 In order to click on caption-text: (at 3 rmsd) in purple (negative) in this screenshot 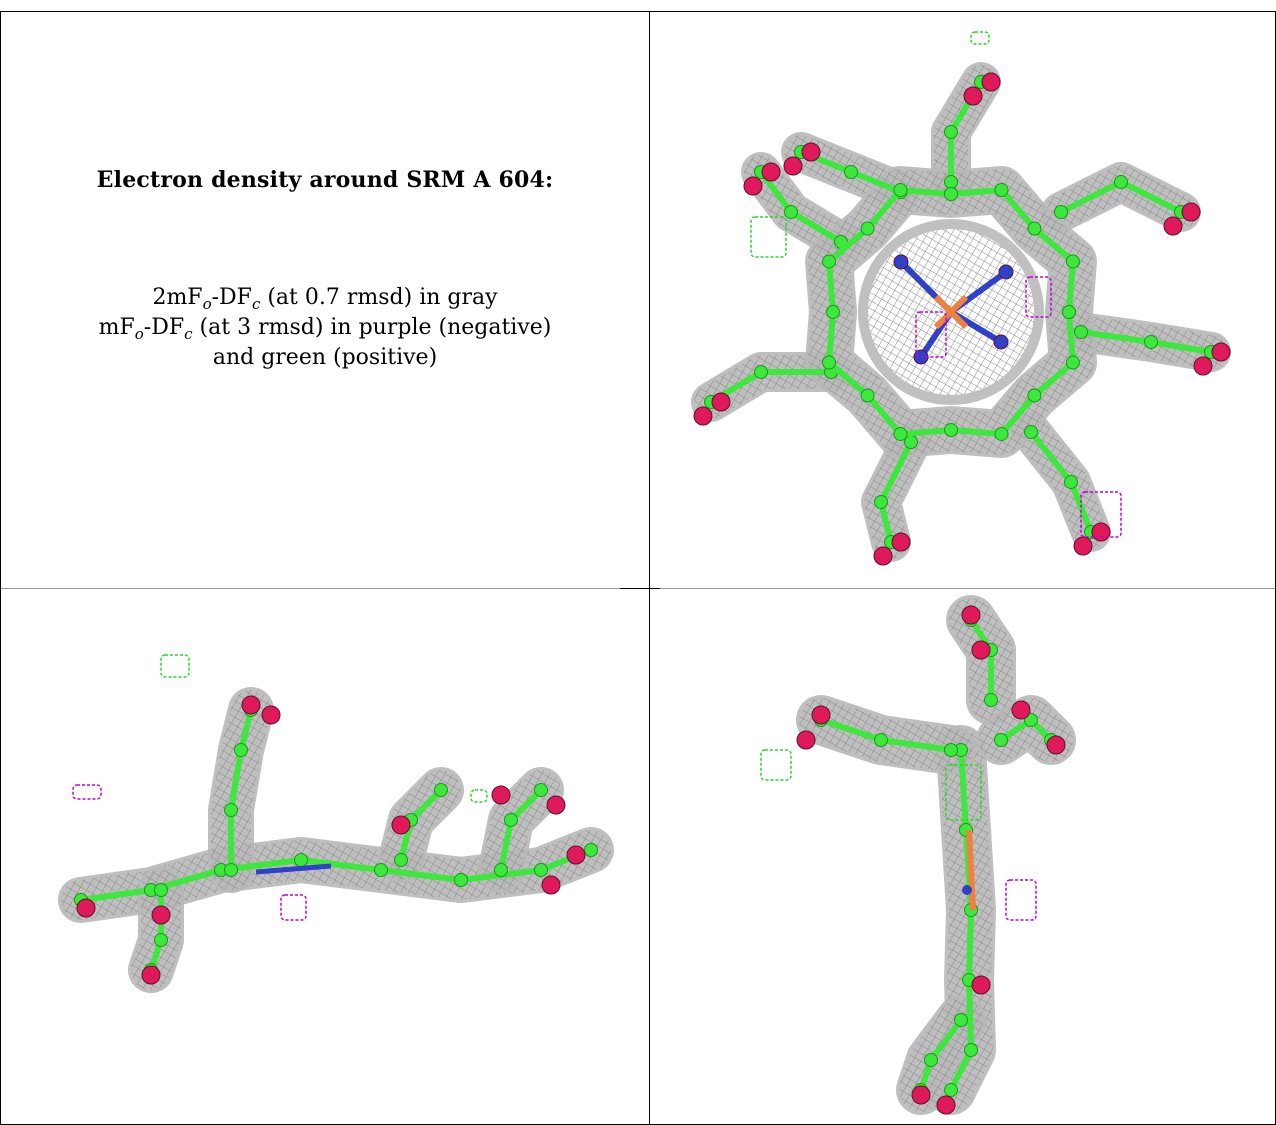, I will do `click(372, 327)`.